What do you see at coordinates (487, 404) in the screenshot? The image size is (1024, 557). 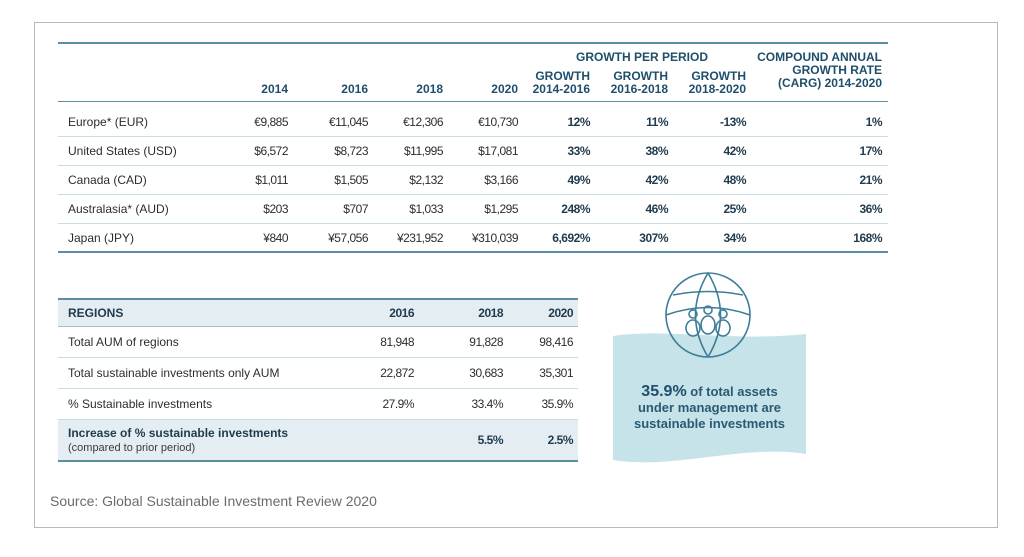 I see `value-cell: 33.4%` at bounding box center [487, 404].